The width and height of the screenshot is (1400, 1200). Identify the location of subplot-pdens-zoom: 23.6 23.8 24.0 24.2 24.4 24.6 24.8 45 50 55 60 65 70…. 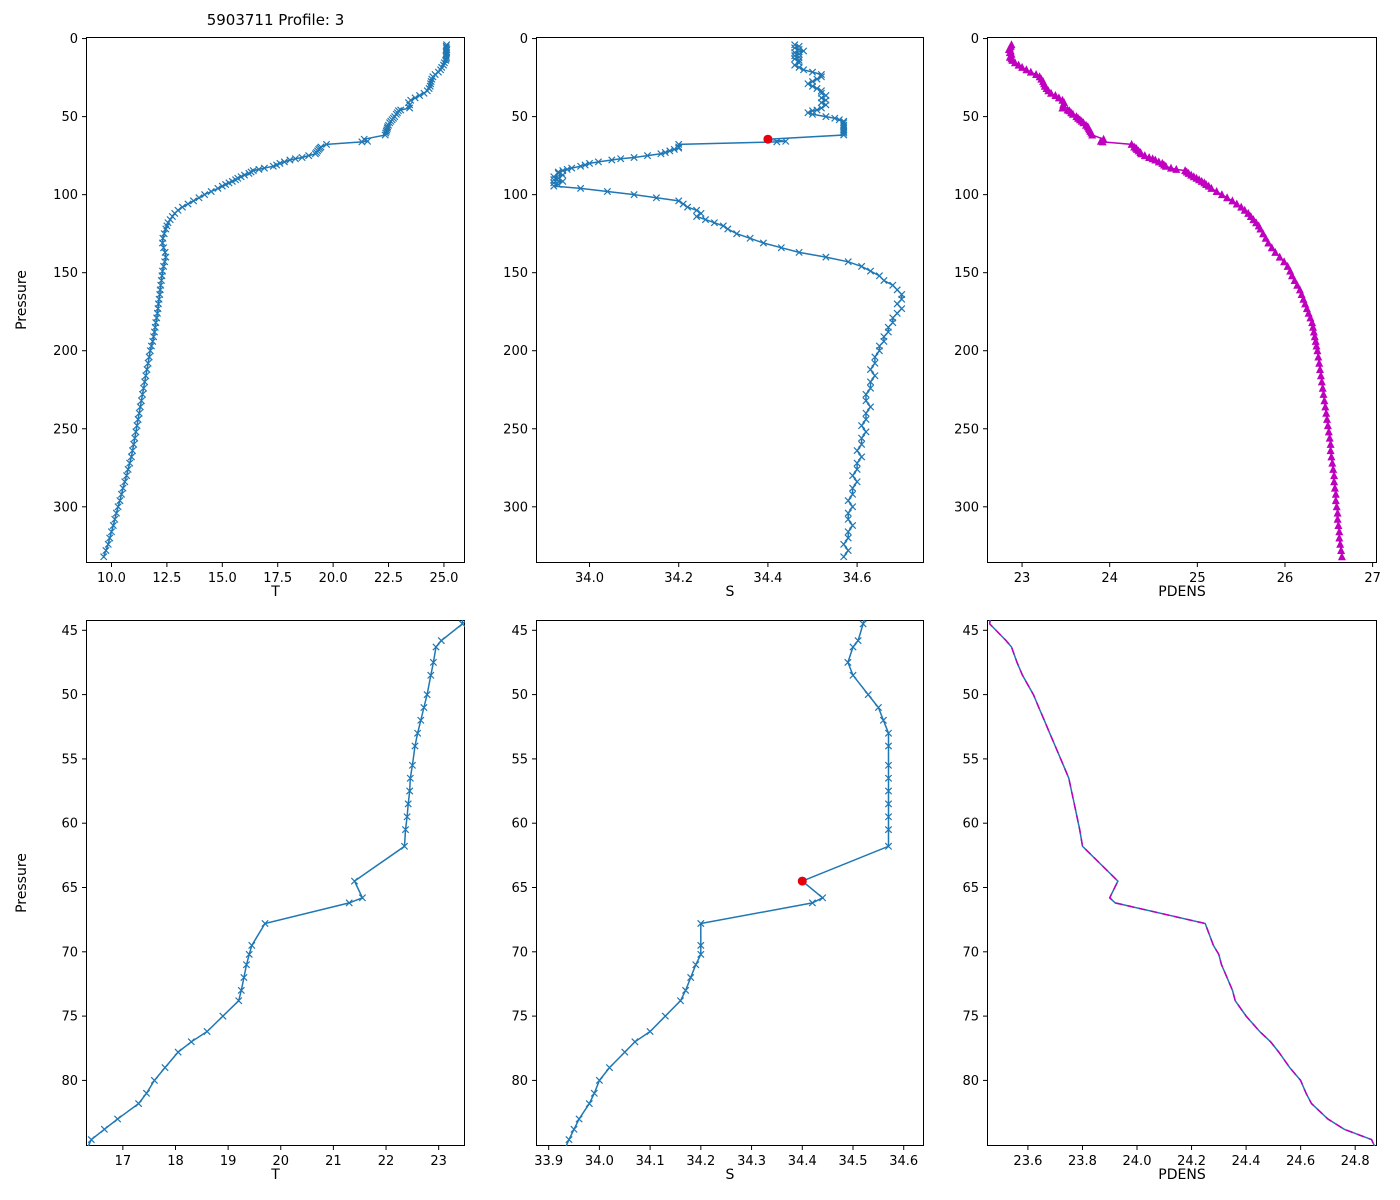
(1169, 894).